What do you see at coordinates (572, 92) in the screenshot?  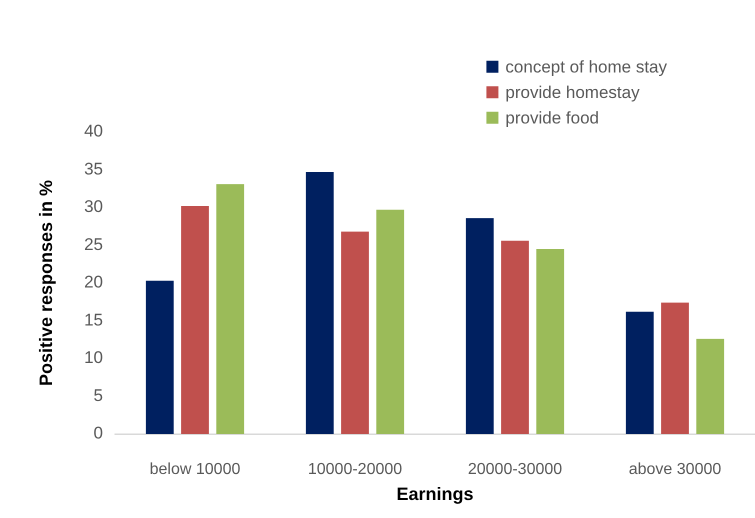 I see `legend-label: provide homestay` at bounding box center [572, 92].